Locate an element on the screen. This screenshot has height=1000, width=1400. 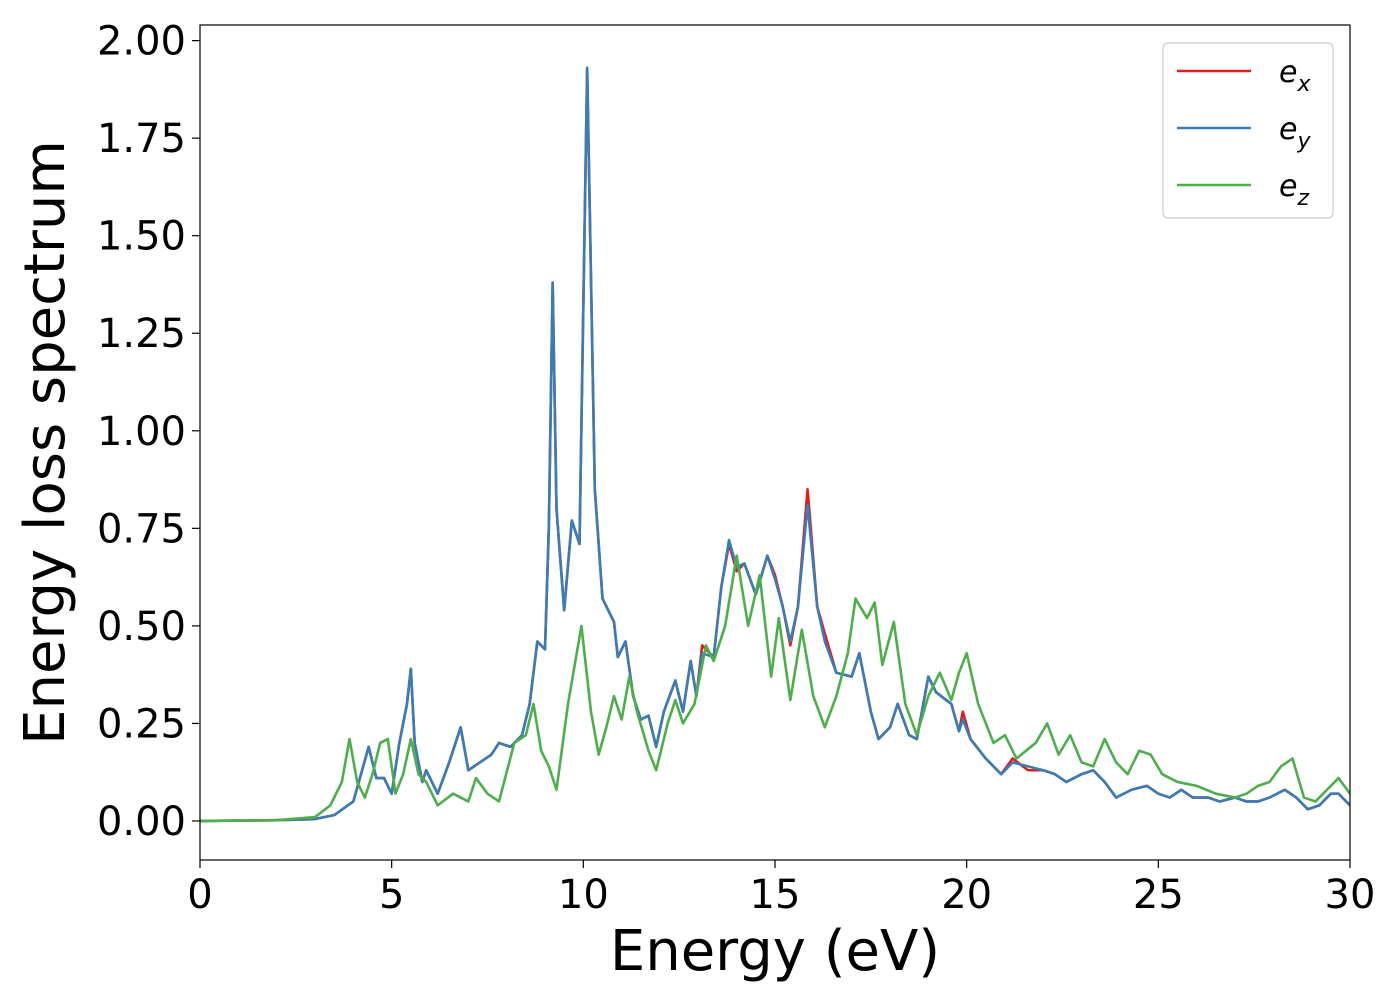
legend-label-e-x: ex is located at coordinates (1295, 76).